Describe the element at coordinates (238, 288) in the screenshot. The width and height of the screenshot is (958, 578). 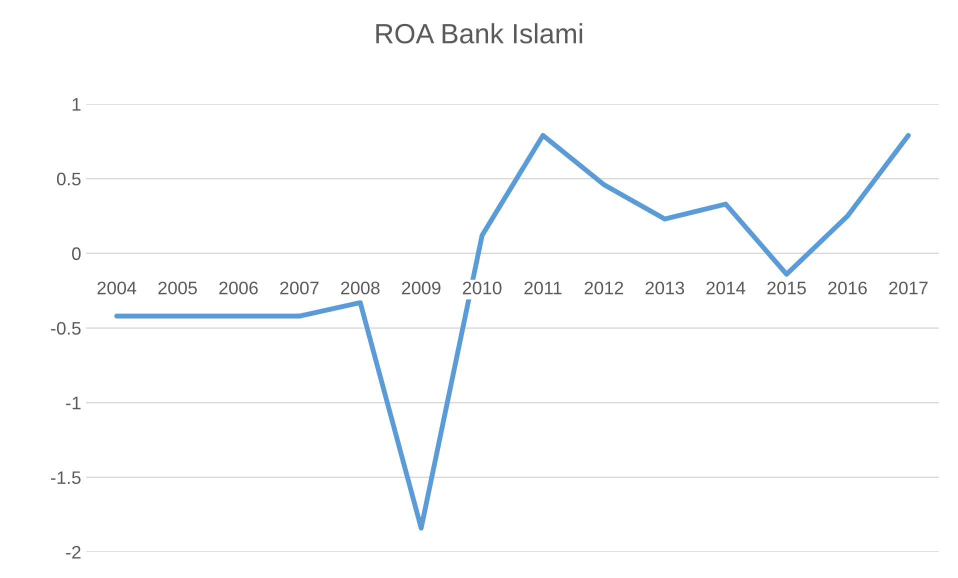
I see `x-tick-label: 2006` at that location.